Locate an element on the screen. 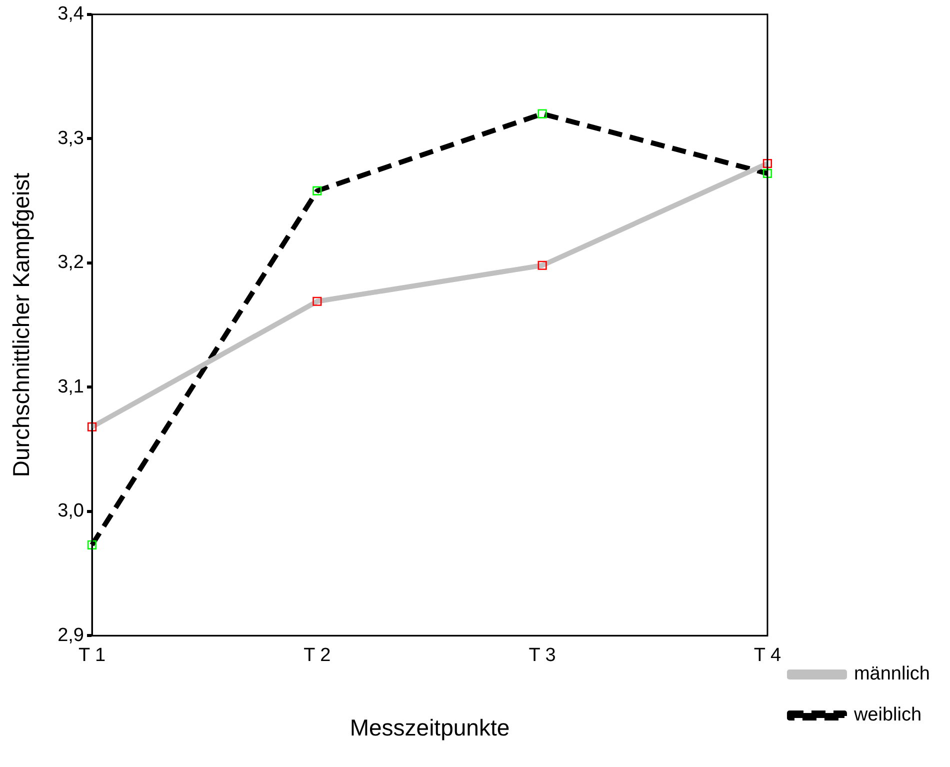  y-tick-label: 3,2 is located at coordinates (71, 263).